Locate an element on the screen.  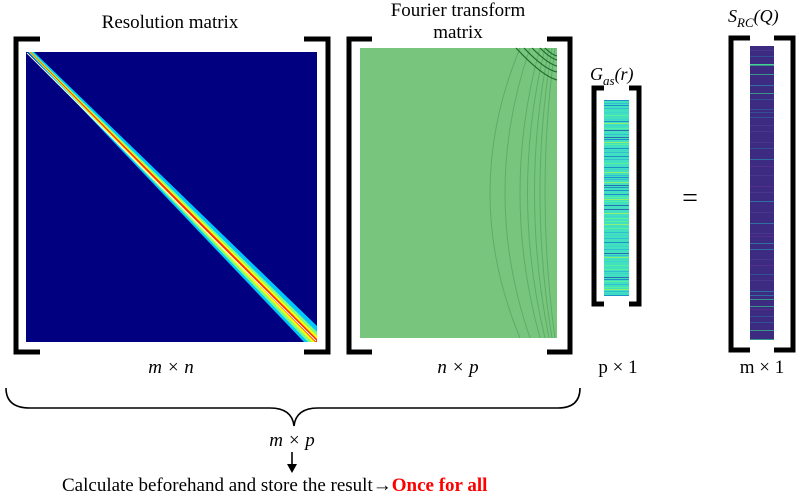
down-arrow-head is located at coordinates (292, 468).